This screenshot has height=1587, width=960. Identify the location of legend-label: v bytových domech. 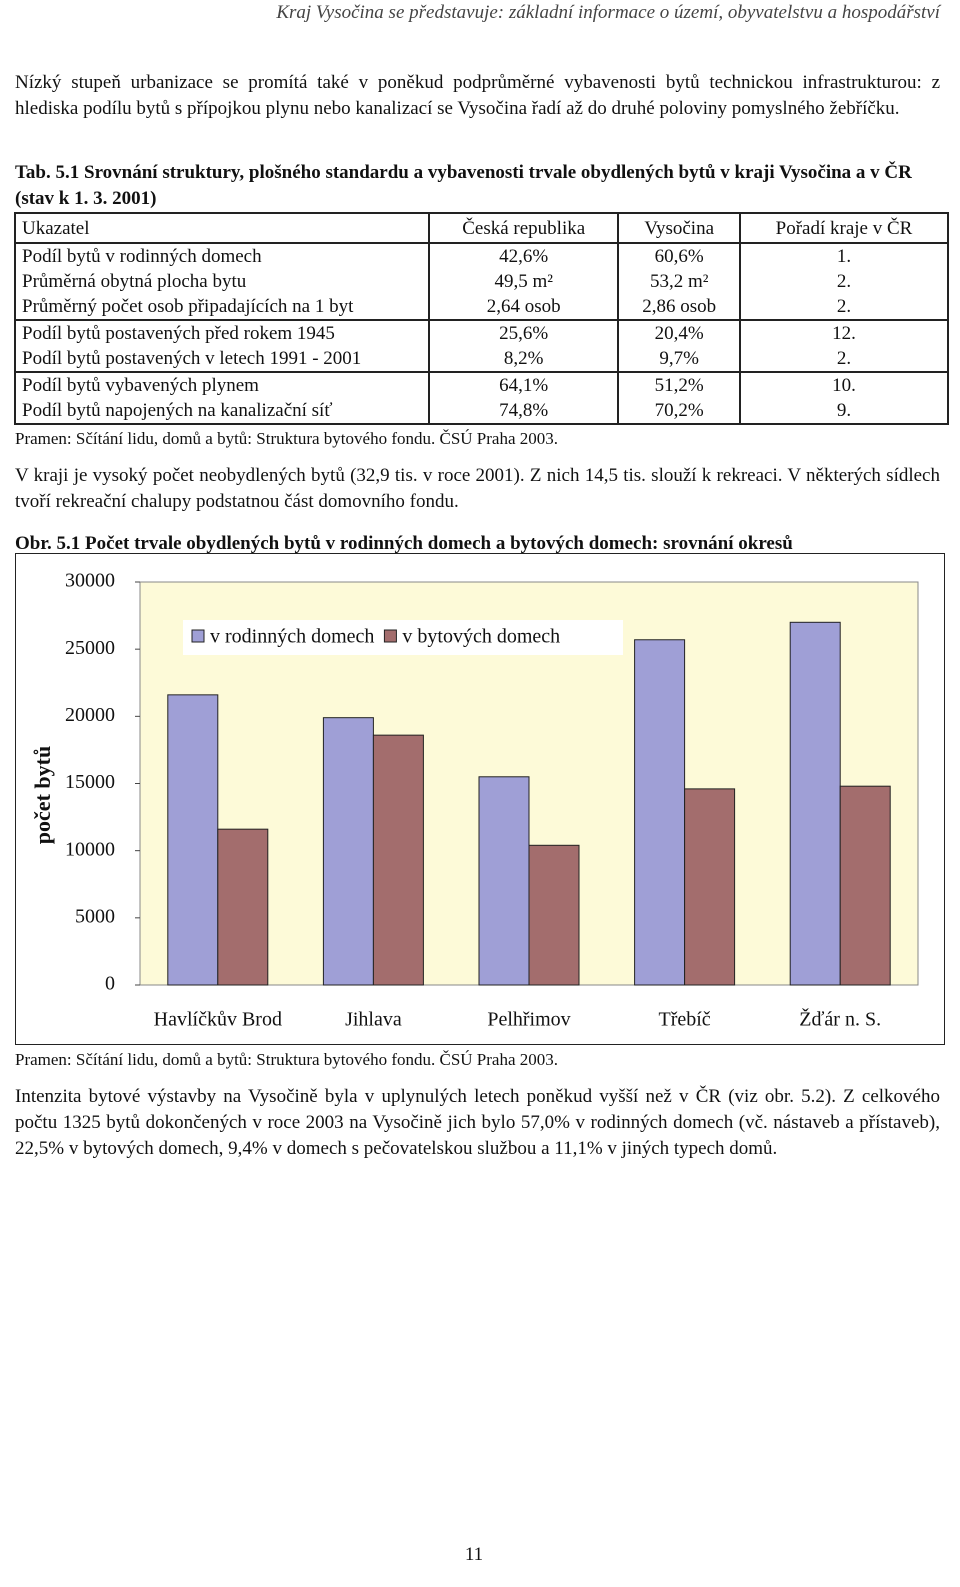
(481, 637).